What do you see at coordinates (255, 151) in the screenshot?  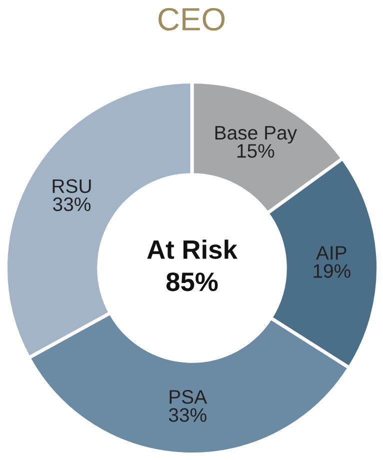 I see `data-label: 15%` at bounding box center [255, 151].